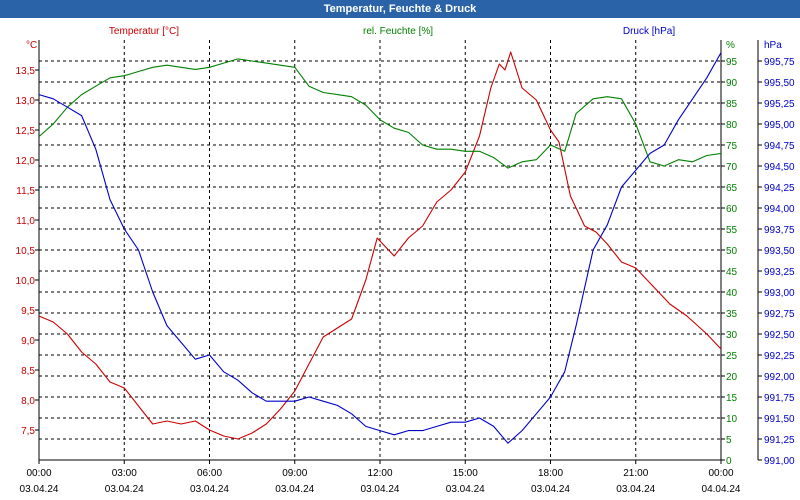  Describe the element at coordinates (635, 473) in the screenshot. I see `x-tick-time-label: 21:00` at that location.